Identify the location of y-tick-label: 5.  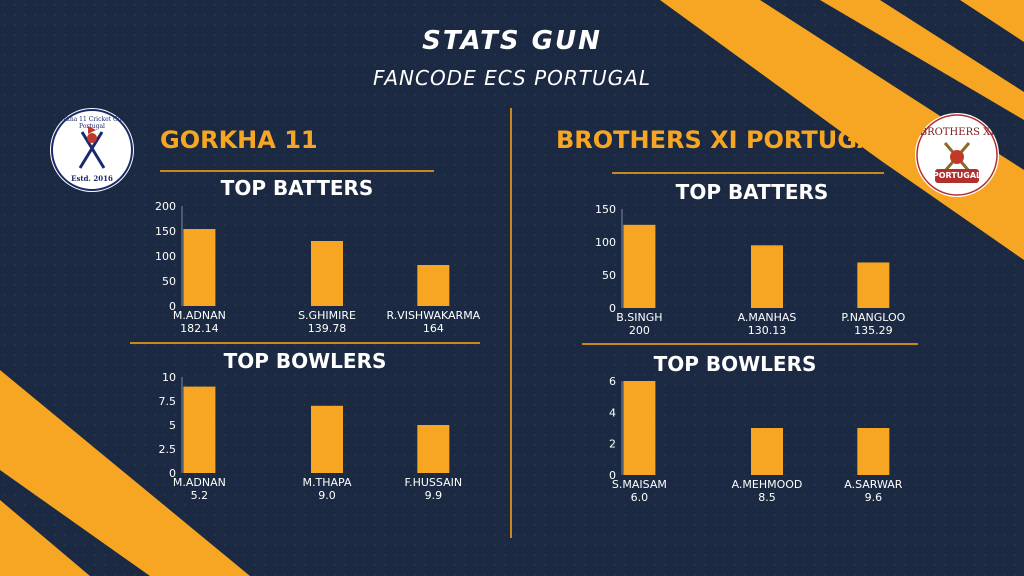
(172, 425).